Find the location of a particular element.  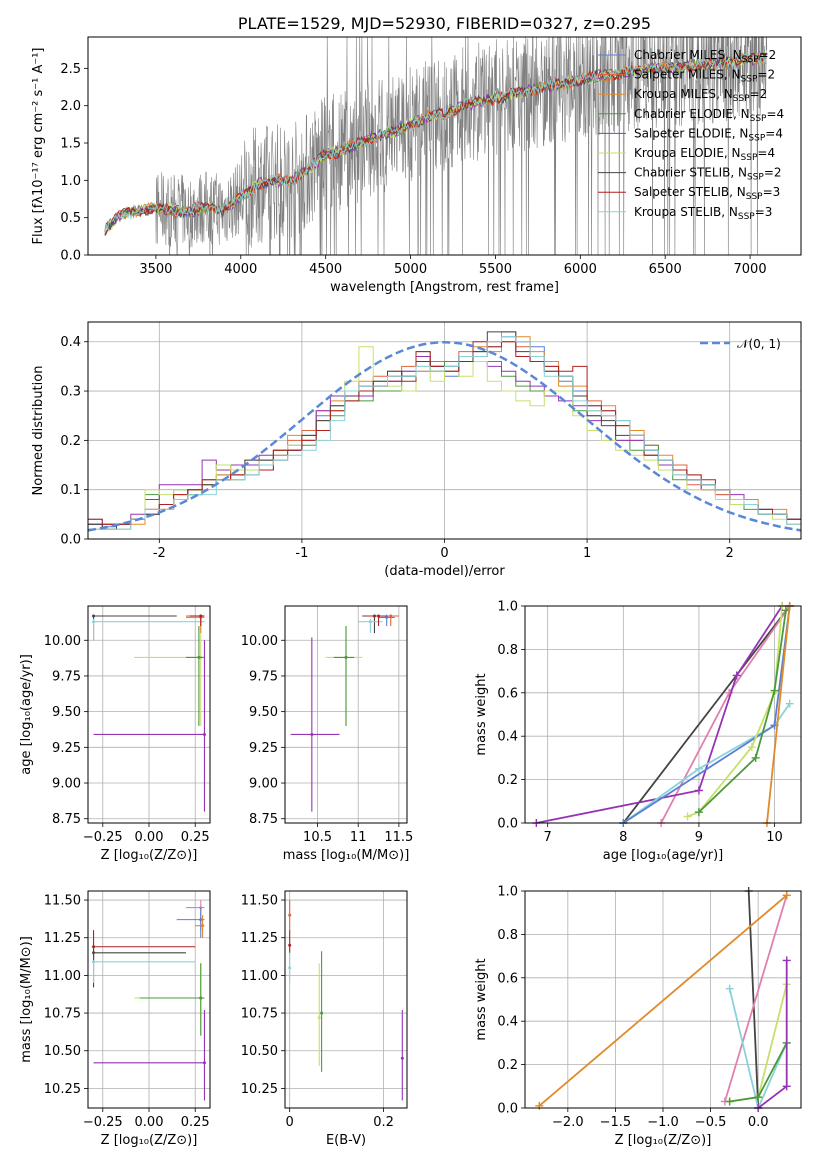

x-tick-label: 0.00 is located at coordinates (149, 837).